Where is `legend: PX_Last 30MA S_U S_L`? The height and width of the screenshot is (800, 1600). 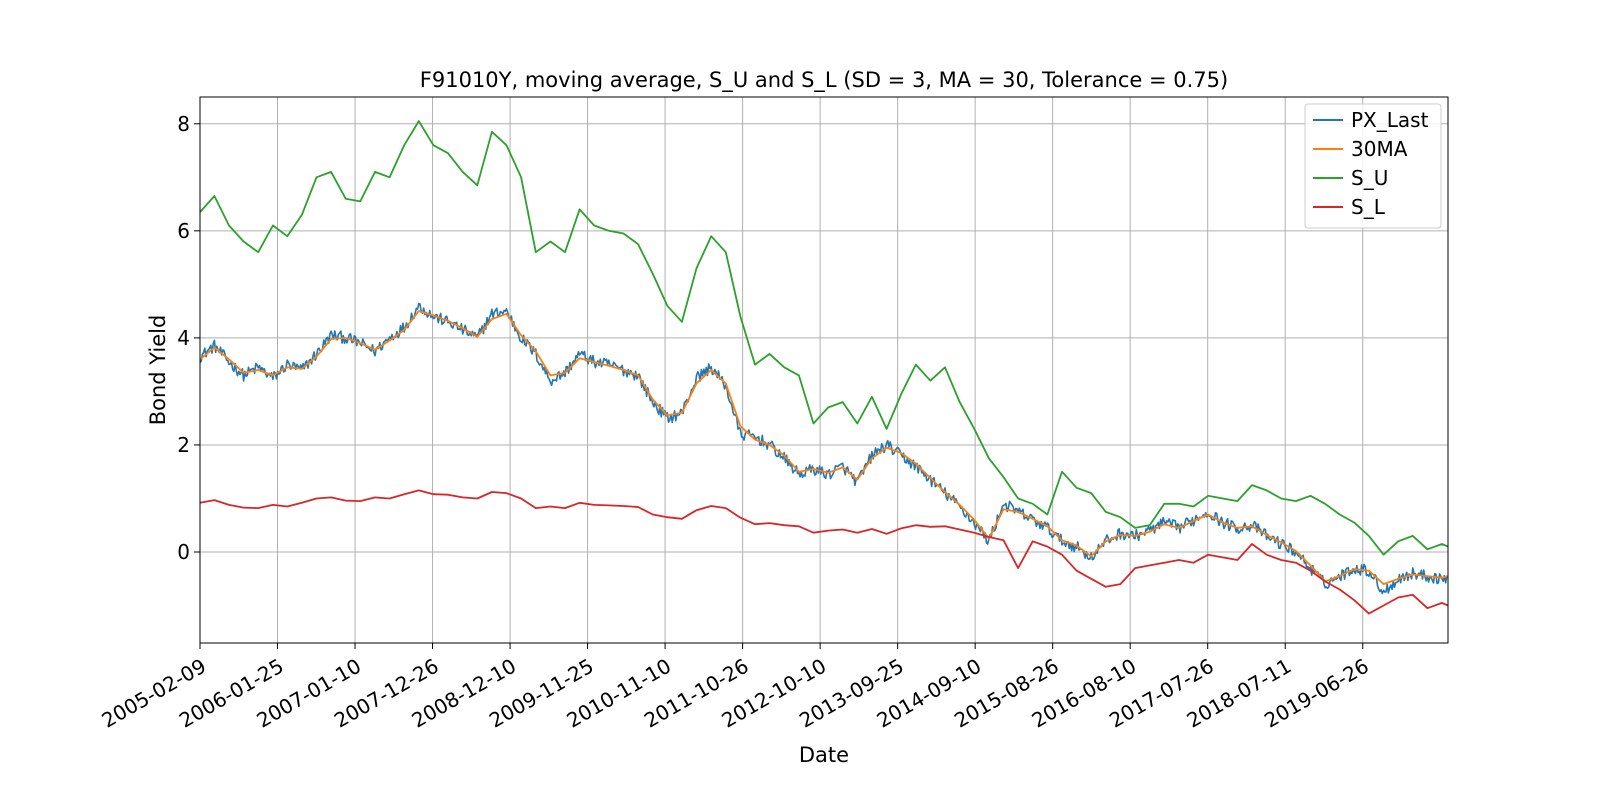 legend: PX_Last 30MA S_U S_L is located at coordinates (1373, 166).